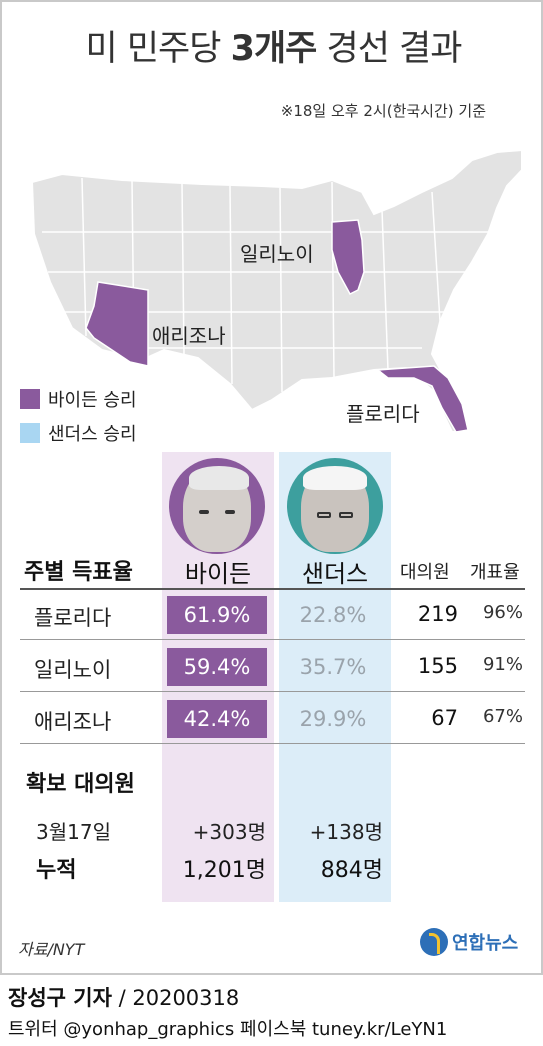 The image size is (543, 1046). I want to click on biden-hair, so click(219, 478).